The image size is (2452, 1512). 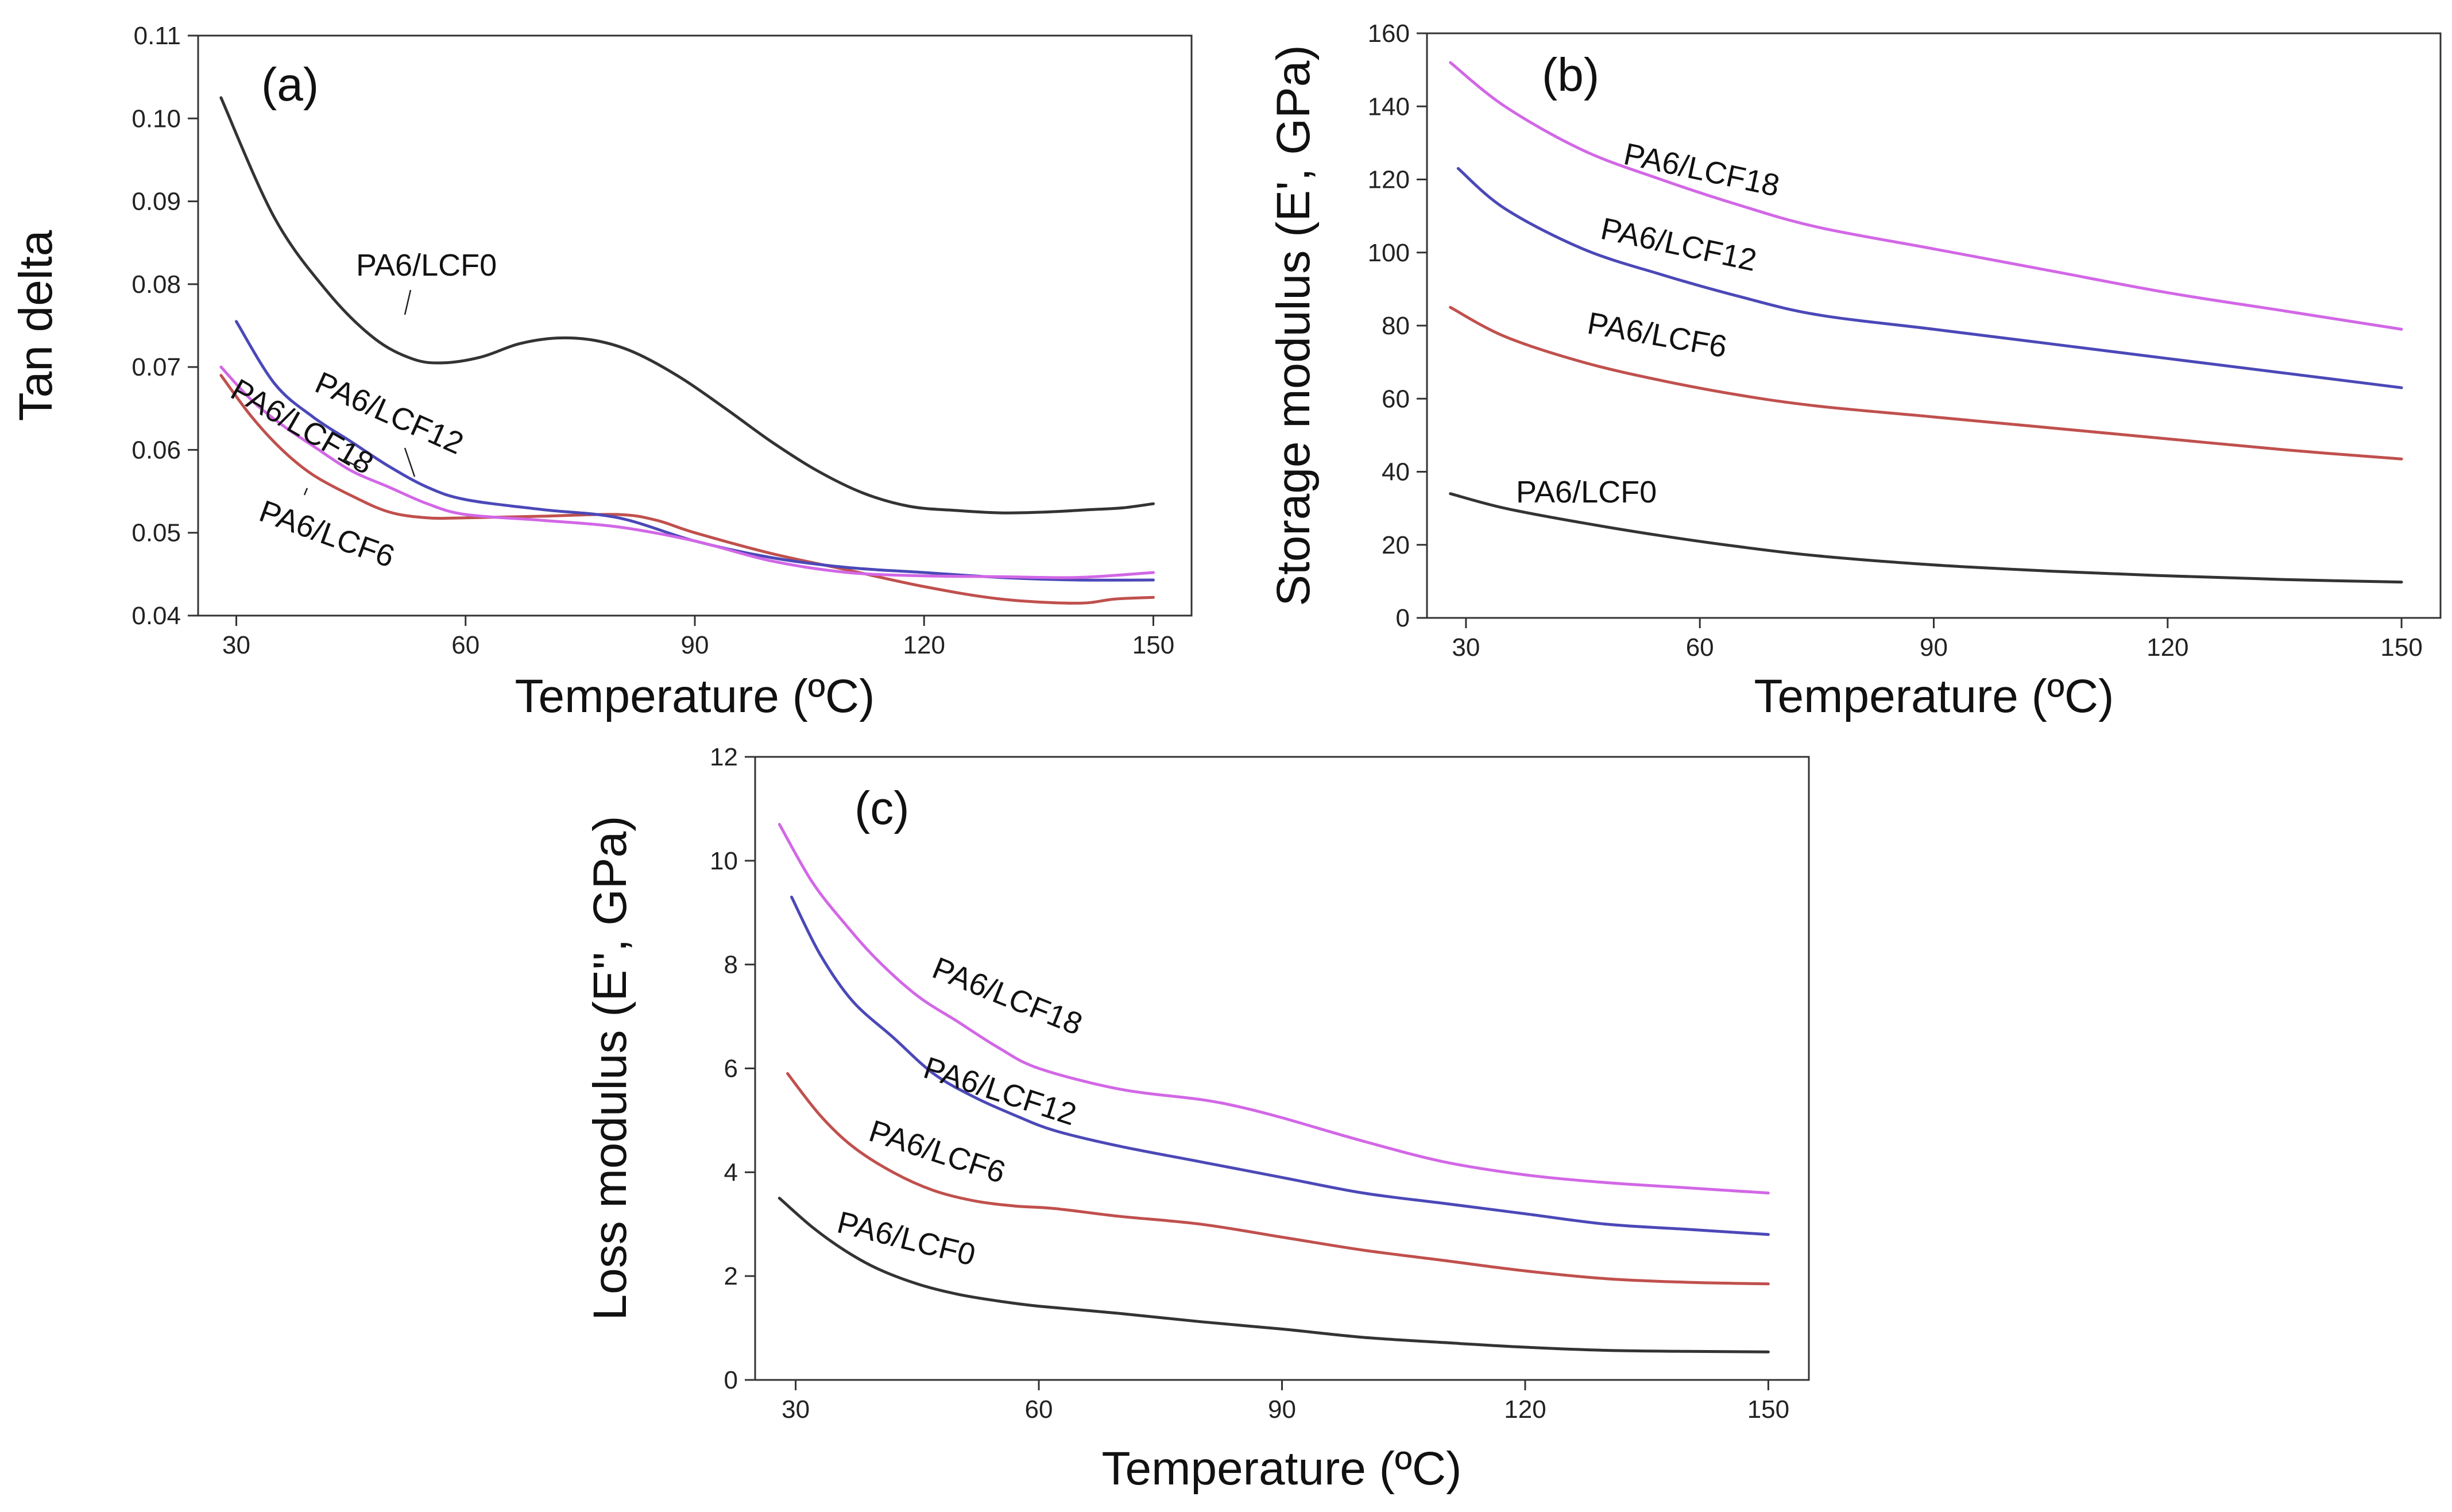 What do you see at coordinates (731, 965) in the screenshot?
I see `panel-c-y-tick-label: 8` at bounding box center [731, 965].